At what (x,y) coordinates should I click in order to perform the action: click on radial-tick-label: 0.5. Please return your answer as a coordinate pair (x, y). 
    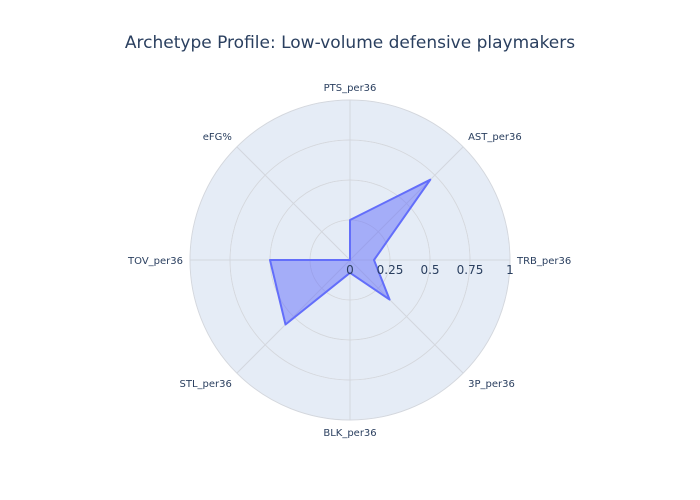
    Looking at the image, I should click on (429, 270).